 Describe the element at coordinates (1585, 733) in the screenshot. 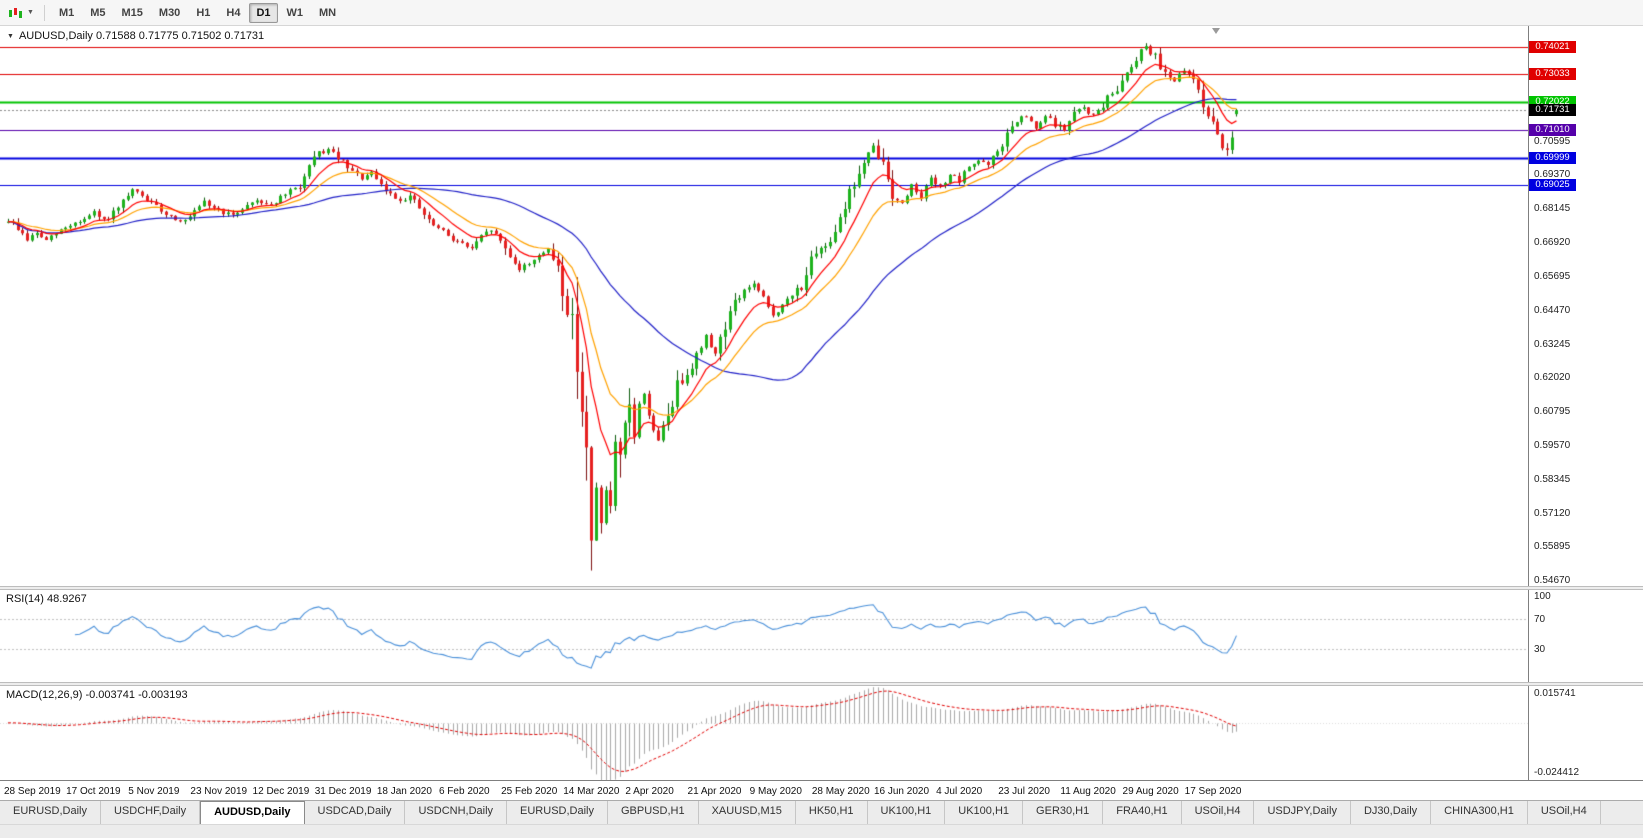

I see `macd-axis: 0.015741 -0.024412` at that location.